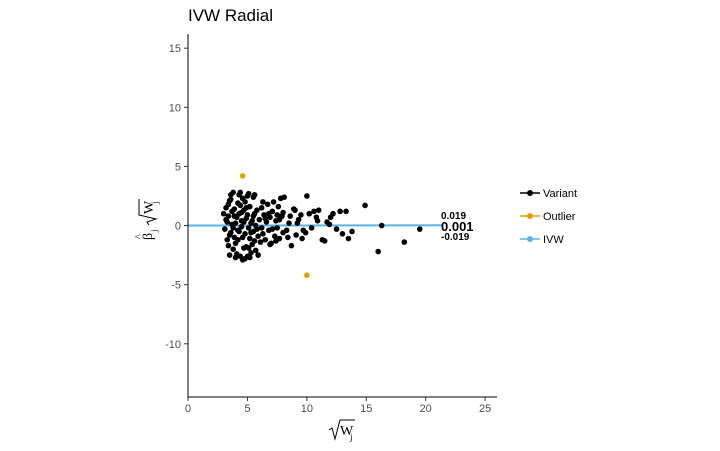 This screenshot has width=720, height=451. Describe the element at coordinates (542, 240) in the screenshot. I see `legend-item-ivw: IVW` at that location.